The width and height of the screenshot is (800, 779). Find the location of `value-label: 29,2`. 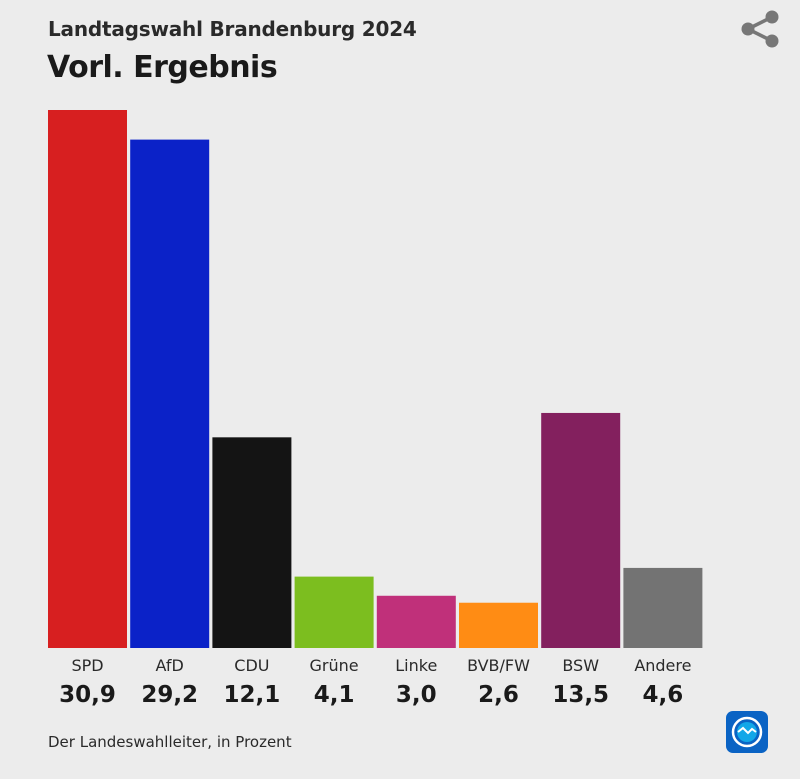

value-label: 29,2 is located at coordinates (169, 695).